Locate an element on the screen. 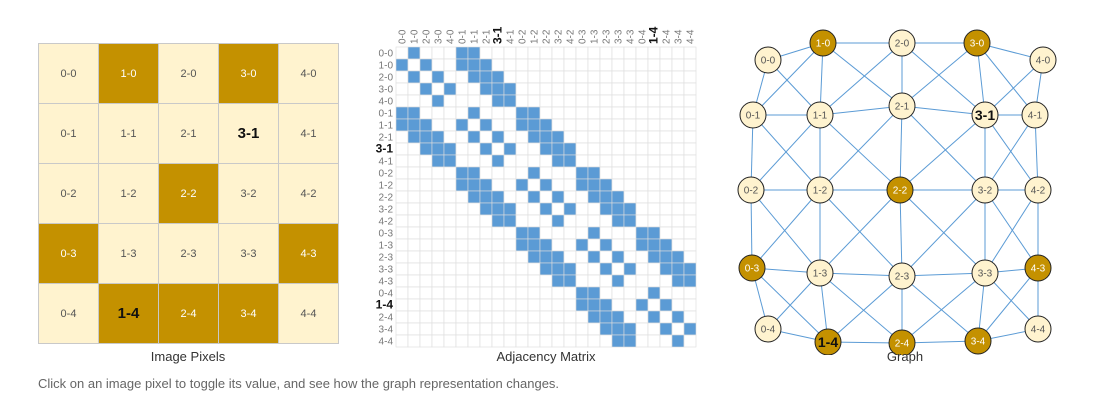 The width and height of the screenshot is (1101, 406). pixel-4-3: 4-3 is located at coordinates (308, 253).